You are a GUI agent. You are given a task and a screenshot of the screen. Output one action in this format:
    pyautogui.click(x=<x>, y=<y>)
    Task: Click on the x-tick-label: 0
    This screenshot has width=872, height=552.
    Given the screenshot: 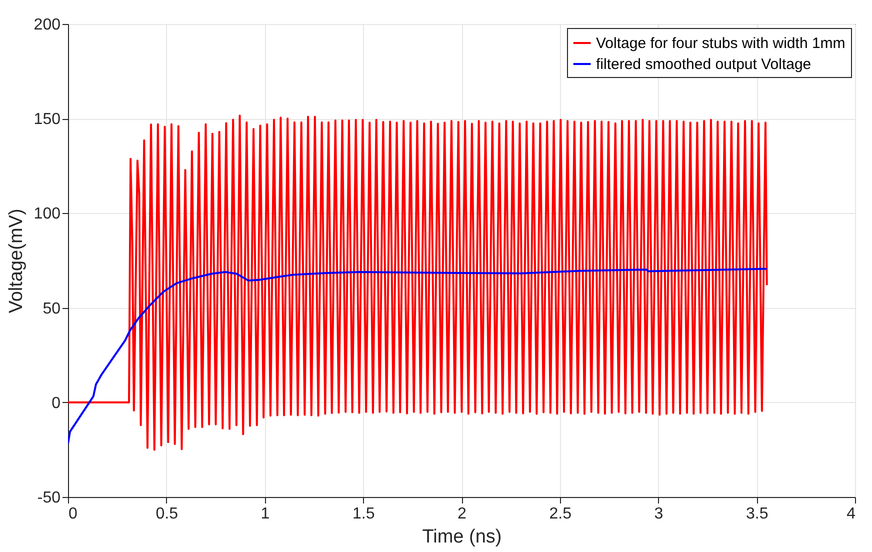 What is the action you would take?
    pyautogui.click(x=73, y=514)
    